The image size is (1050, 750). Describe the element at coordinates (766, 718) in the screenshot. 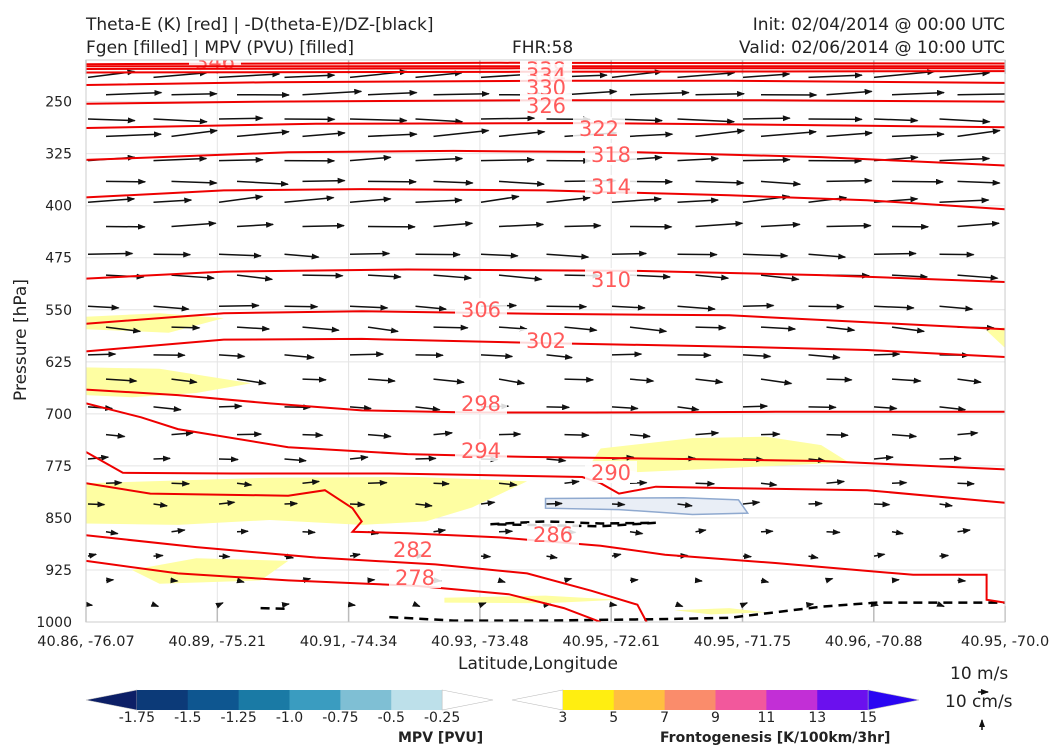

I see `fgen-colorbar-tick-label: 11` at that location.